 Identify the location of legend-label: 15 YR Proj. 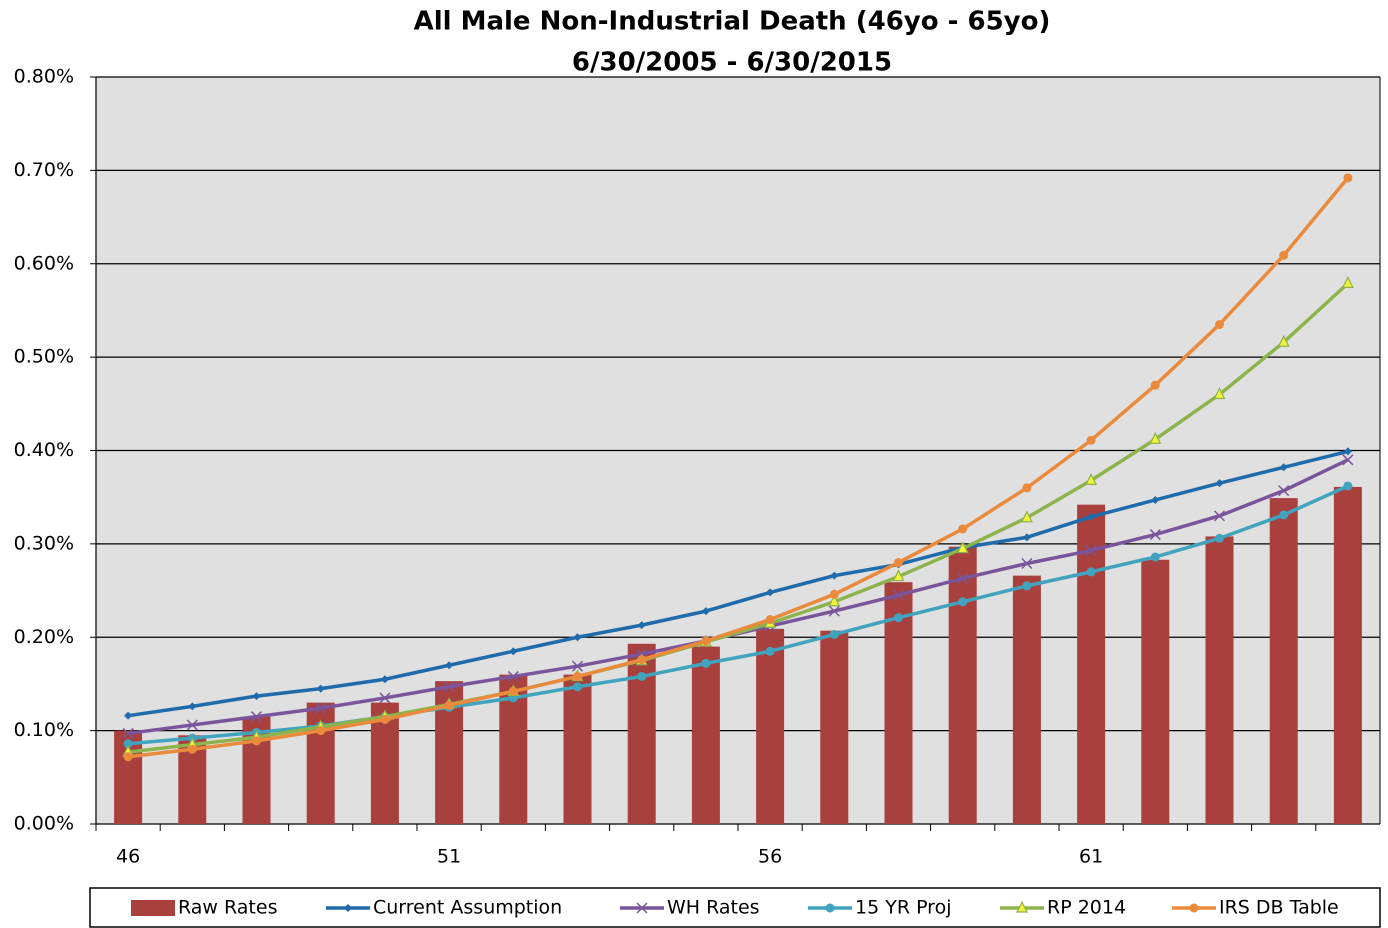
(903, 908).